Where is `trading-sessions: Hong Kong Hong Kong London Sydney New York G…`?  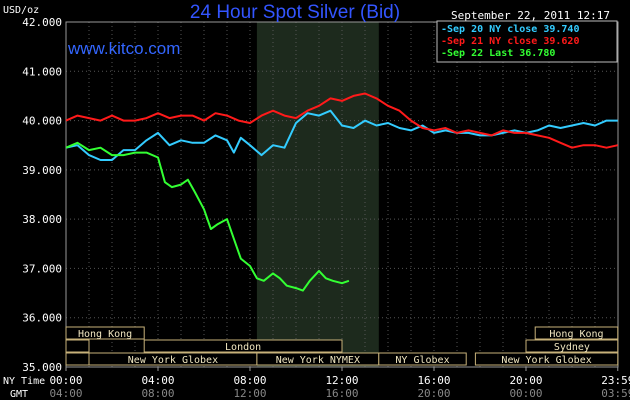 trading-sessions: Hong Kong Hong Kong London Sydney New York G… is located at coordinates (342, 346).